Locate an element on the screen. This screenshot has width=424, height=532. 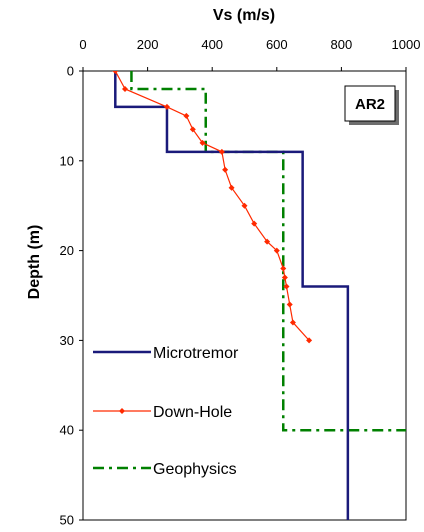
legend: Microtremor Down-Hole Geophysics is located at coordinates (166, 411).